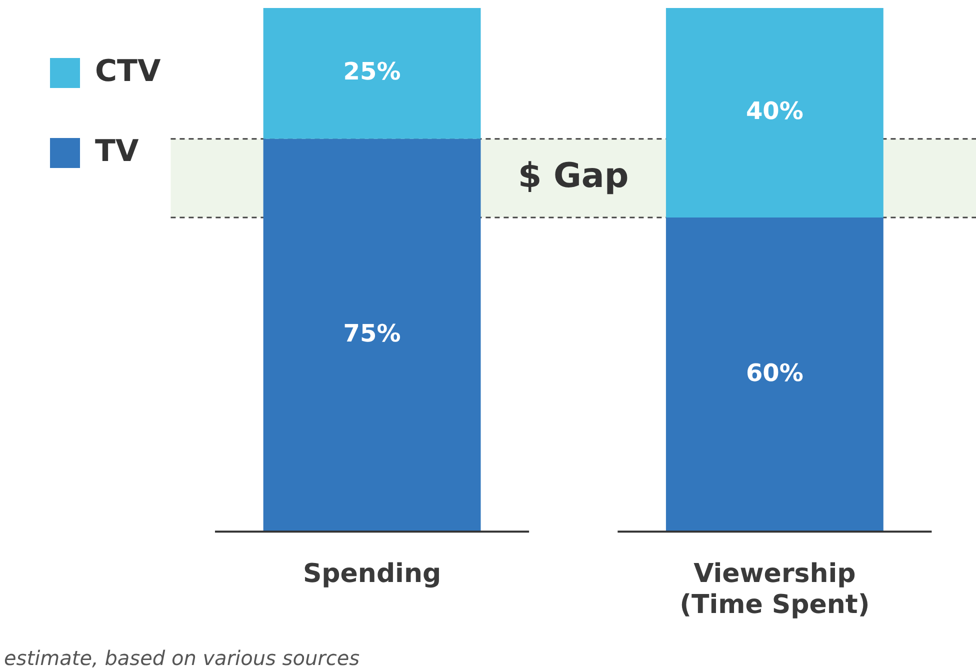 The width and height of the screenshot is (976, 672). Describe the element at coordinates (775, 110) in the screenshot. I see `data-label: 40%` at that location.